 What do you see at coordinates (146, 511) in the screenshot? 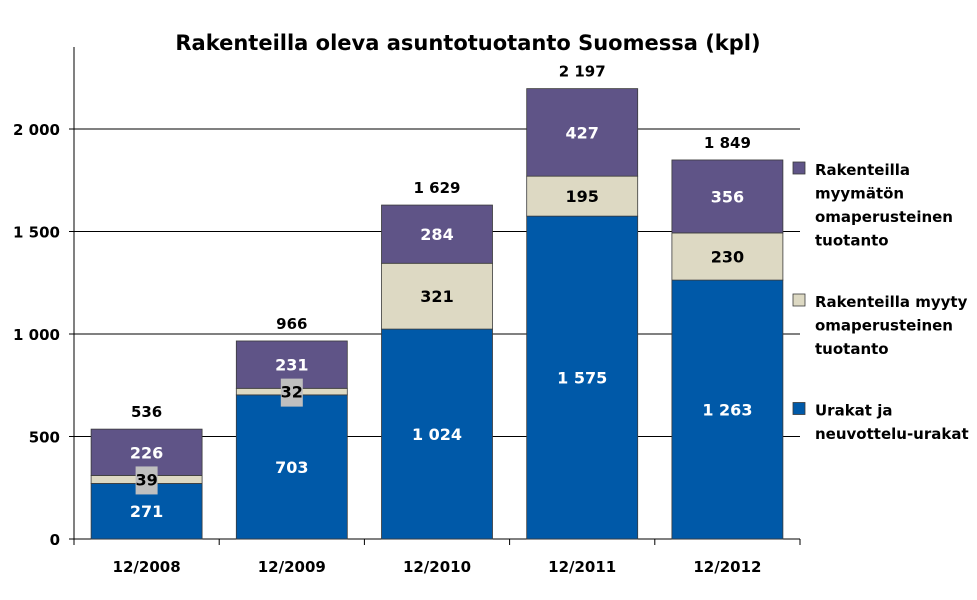
I see `data-label: 271` at bounding box center [146, 511].